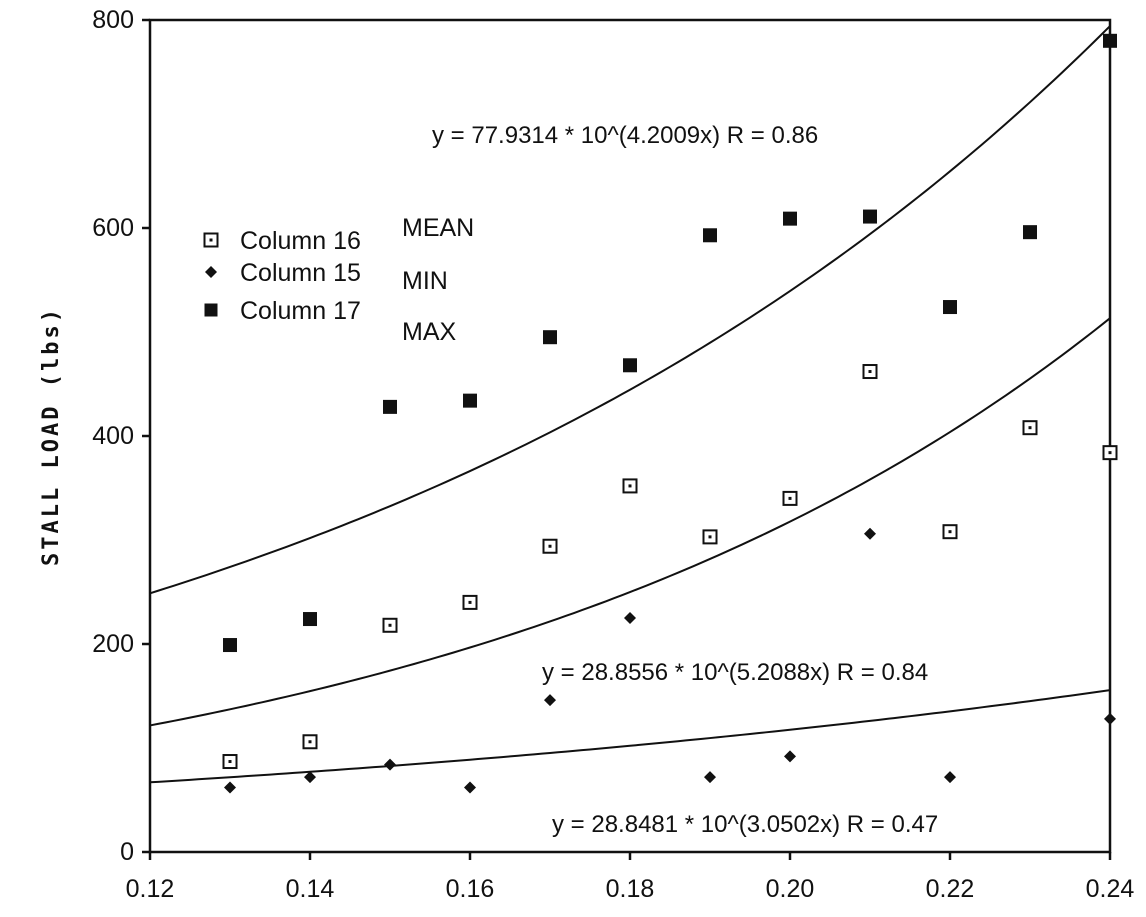 The width and height of the screenshot is (1146, 917). What do you see at coordinates (300, 311) in the screenshot?
I see `legend-label-column-17: Column 17` at bounding box center [300, 311].